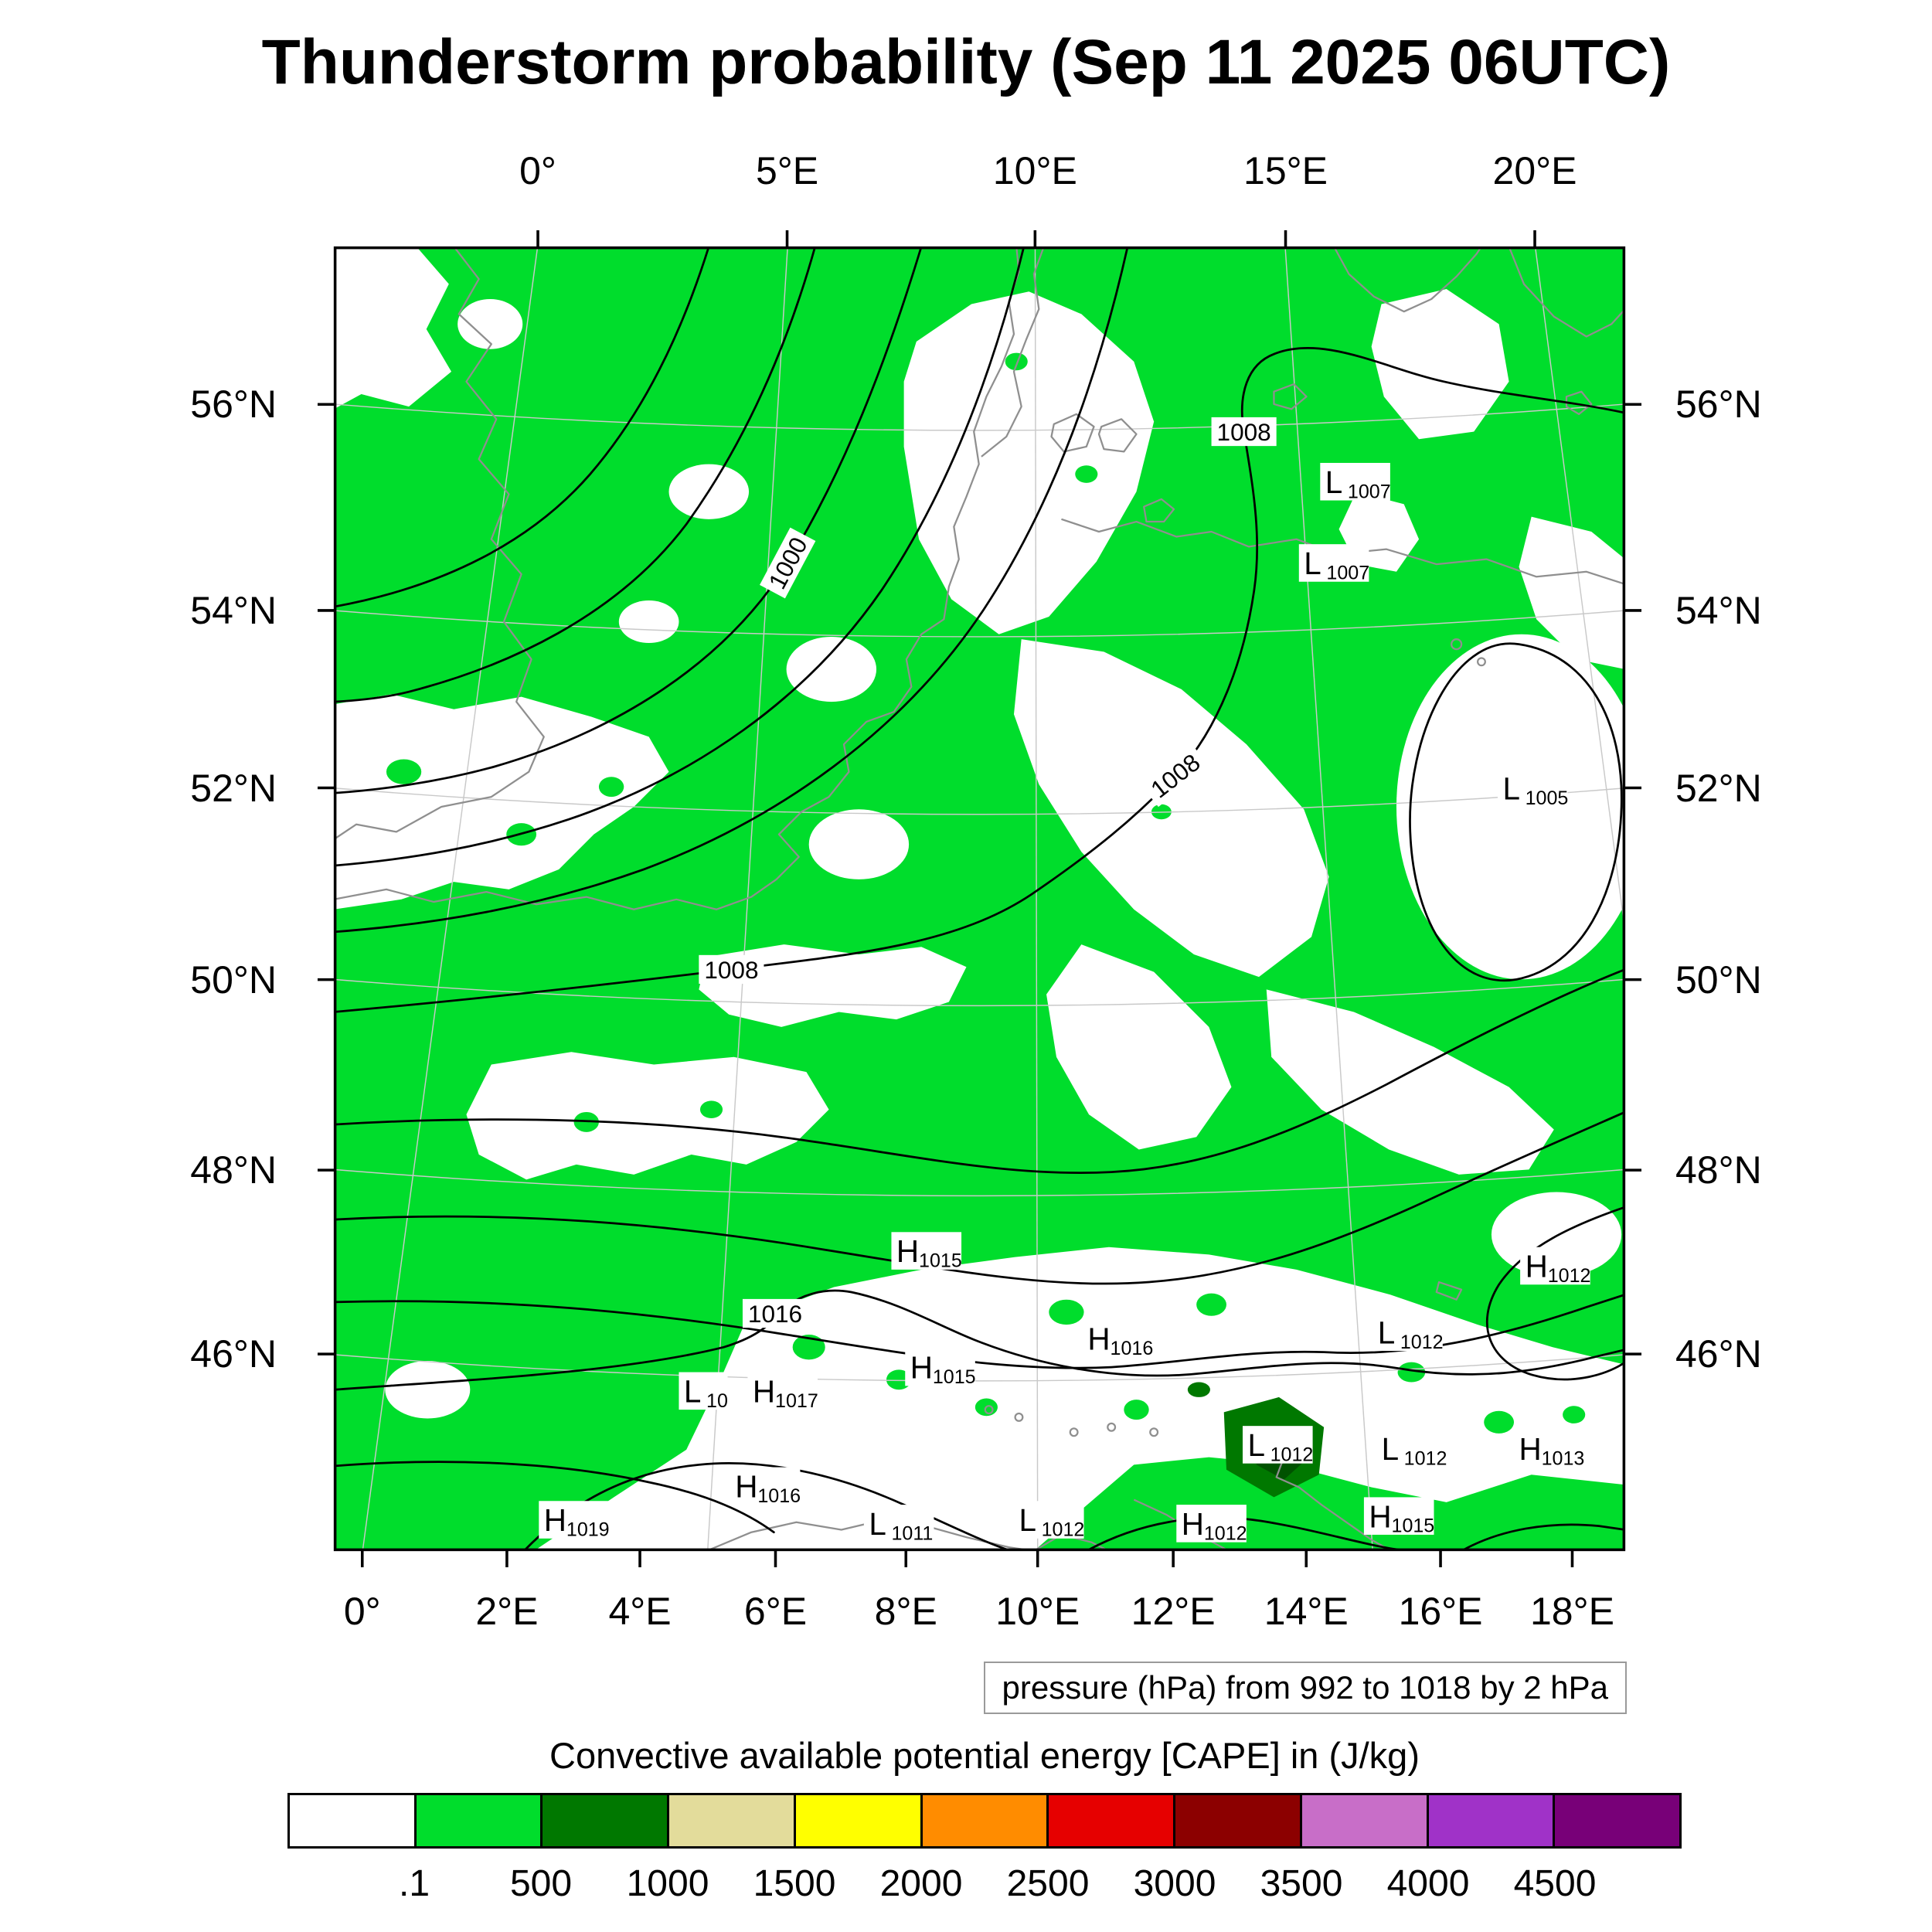  What do you see at coordinates (1718, 1354) in the screenshot?
I see `axis-label-right: 46°N` at bounding box center [1718, 1354].